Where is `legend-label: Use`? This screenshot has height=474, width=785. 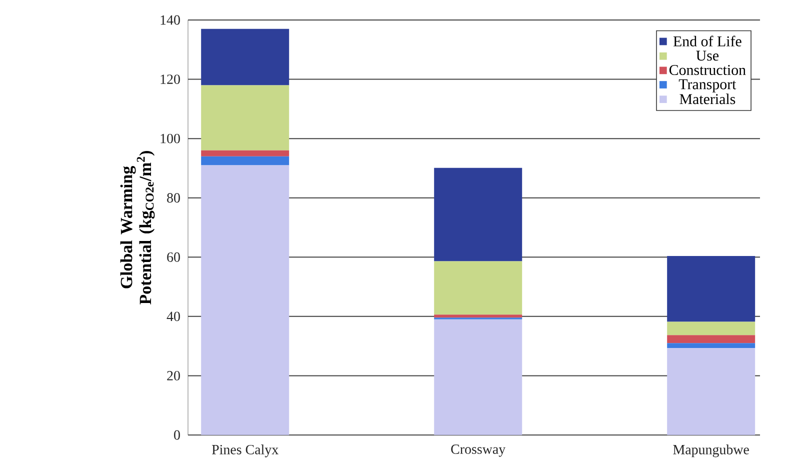 legend-label: Use is located at coordinates (707, 55).